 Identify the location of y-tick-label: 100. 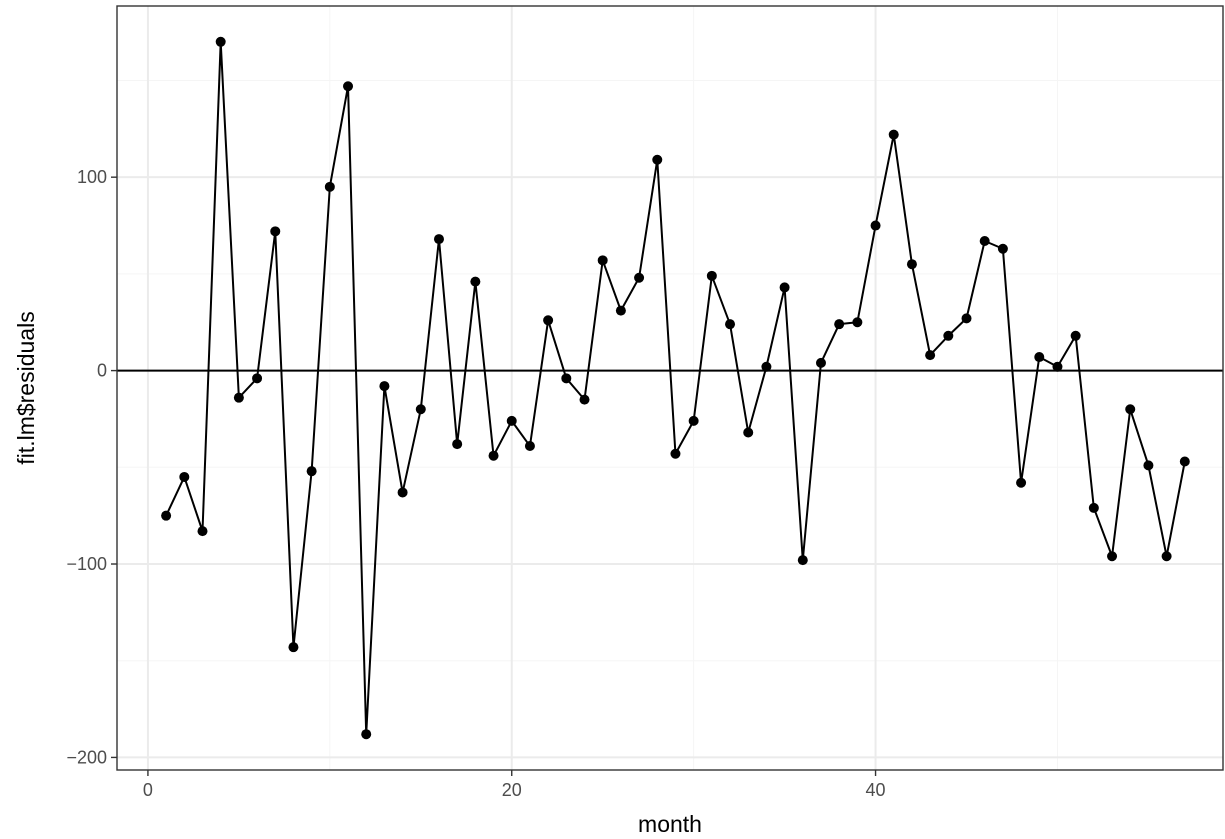
(92, 177).